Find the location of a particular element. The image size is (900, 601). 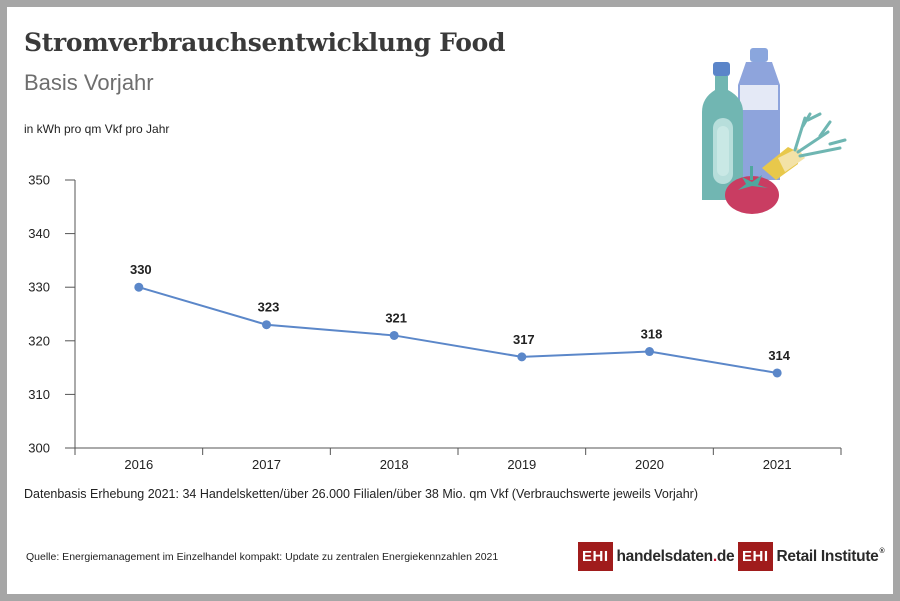

x-tick-label: 2018 is located at coordinates (394, 464).